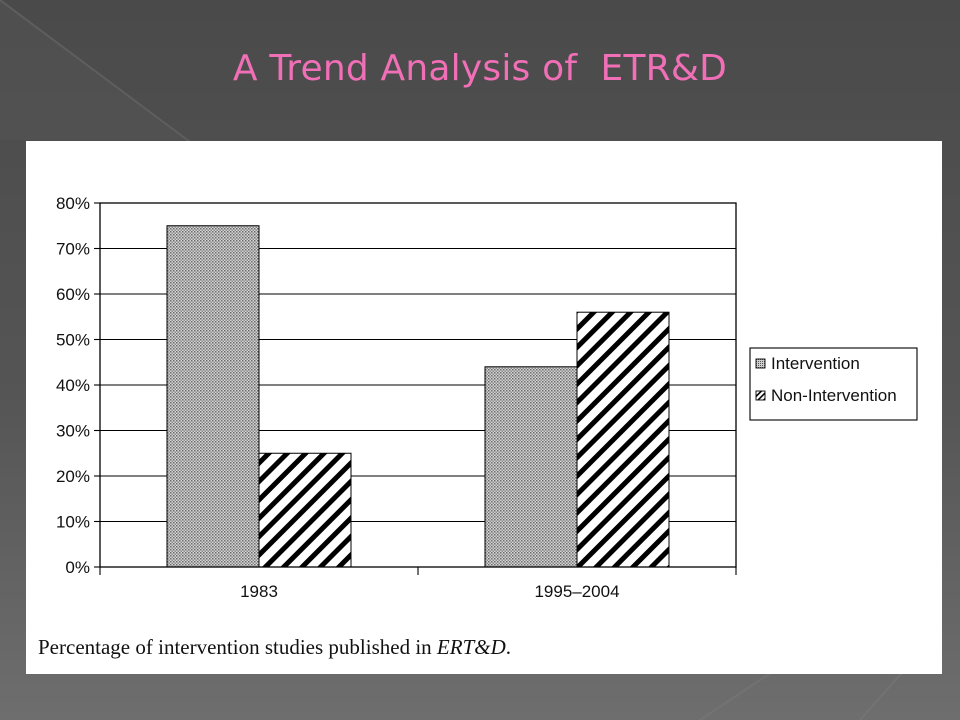 The width and height of the screenshot is (960, 720). Describe the element at coordinates (77, 567) in the screenshot. I see `y-tick-label: 0%` at that location.